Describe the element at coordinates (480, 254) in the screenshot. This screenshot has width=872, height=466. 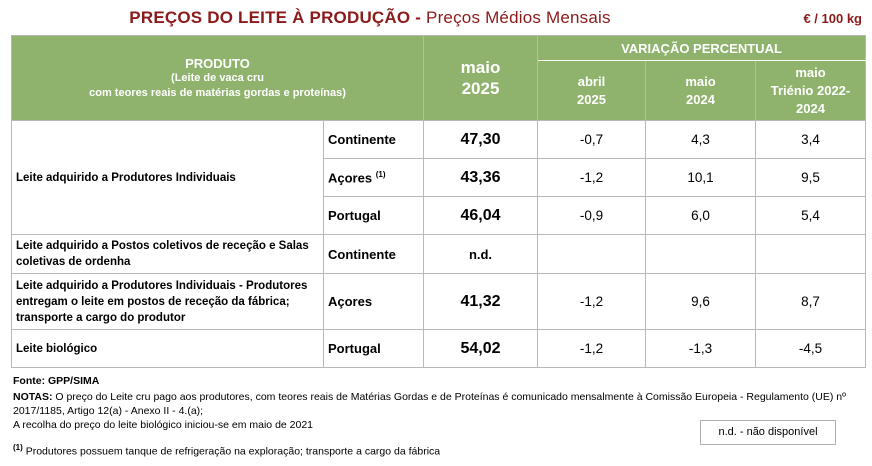
I see `price-value: n.d.` at that location.